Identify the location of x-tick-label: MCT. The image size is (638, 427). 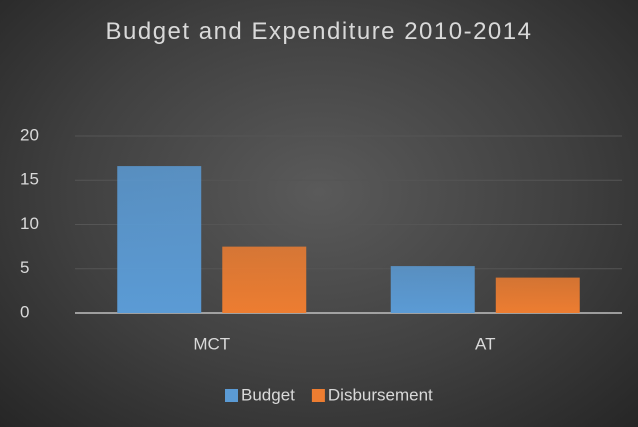
(211, 343).